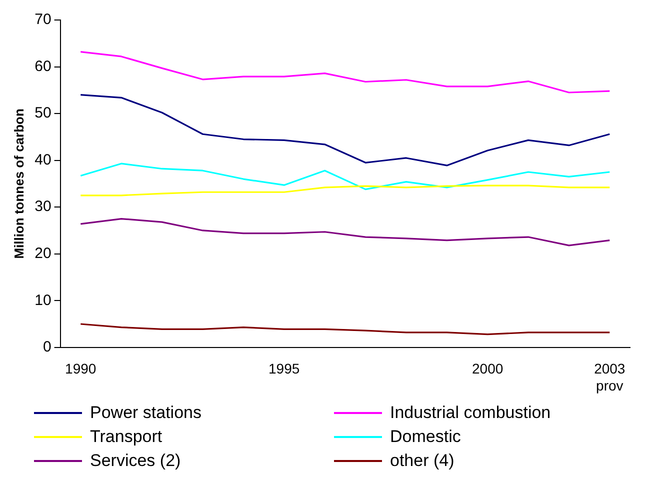 The image size is (652, 495). What do you see at coordinates (43, 113) in the screenshot?
I see `y-tick-label: 50` at bounding box center [43, 113].